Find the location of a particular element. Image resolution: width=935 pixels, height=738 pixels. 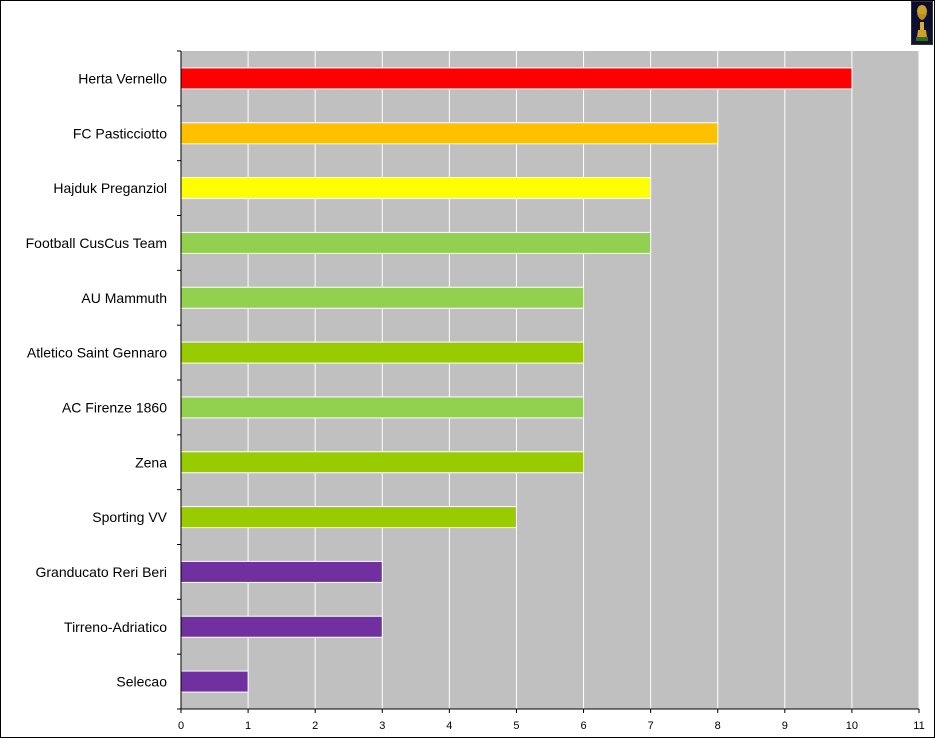

x-tick-label: 11 is located at coordinates (918, 726).